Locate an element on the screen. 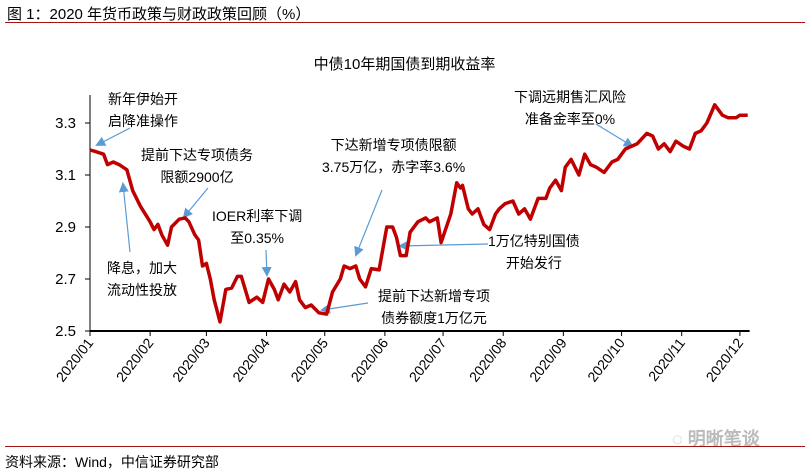  x-tick-label: 2020/12 is located at coordinates (724, 360).